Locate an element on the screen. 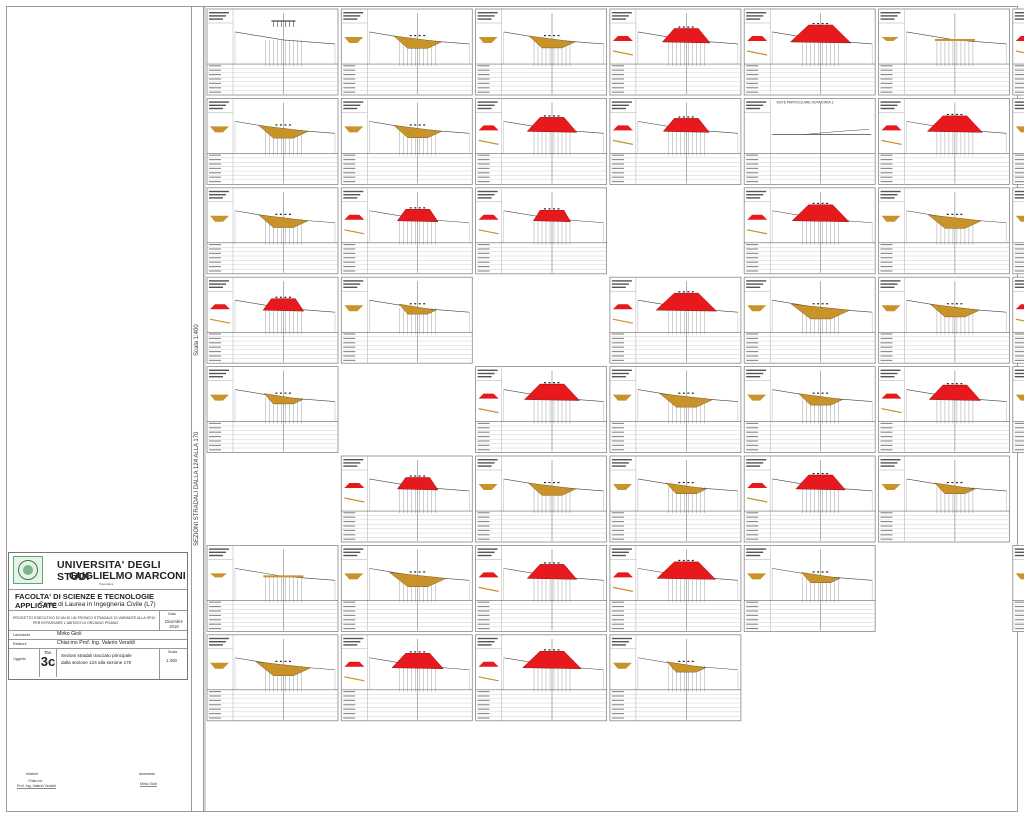 The image size is (1024, 818). date-value: Dicembre 2016 is located at coordinates (174, 624).